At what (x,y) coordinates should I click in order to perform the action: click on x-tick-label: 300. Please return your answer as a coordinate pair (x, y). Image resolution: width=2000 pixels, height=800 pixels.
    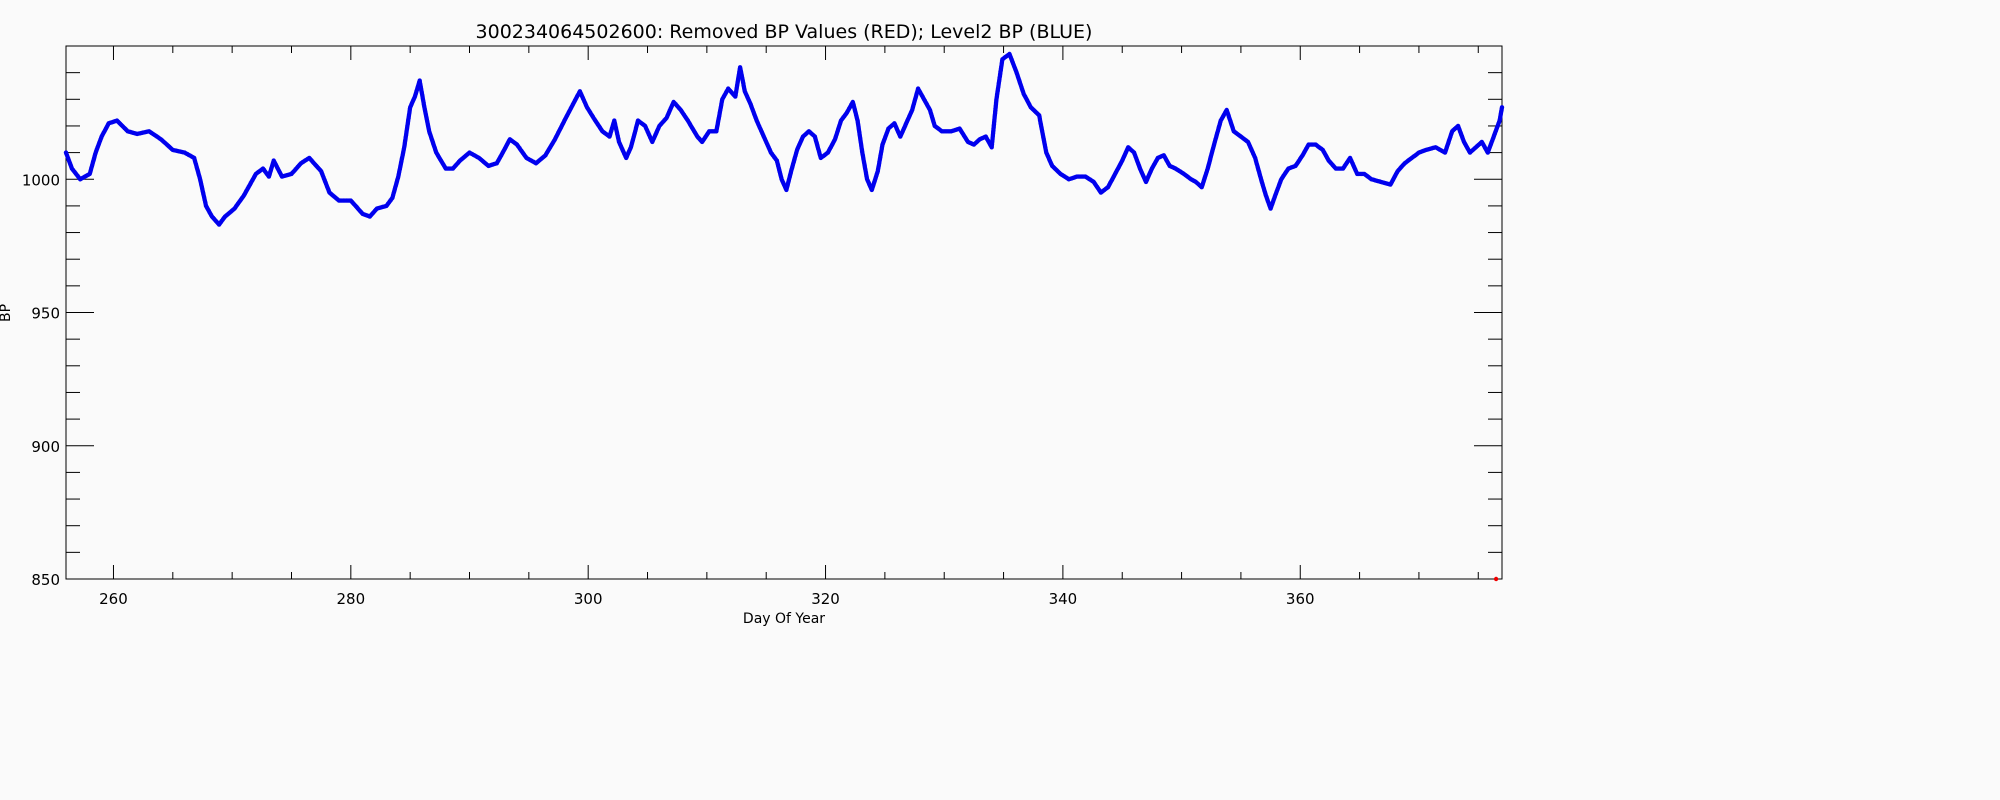
    Looking at the image, I should click on (588, 599).